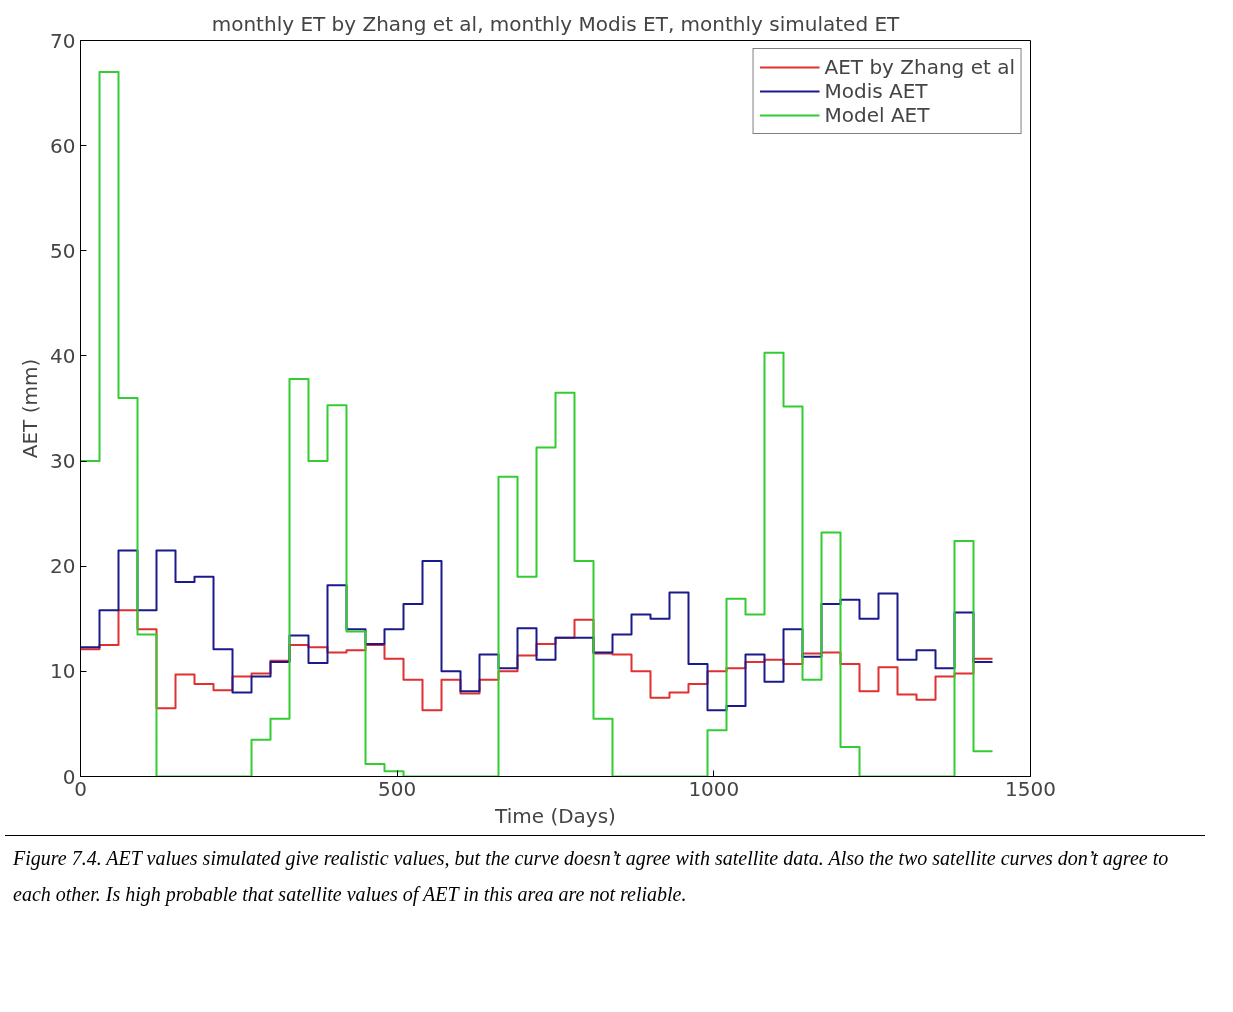  What do you see at coordinates (63, 40) in the screenshot?
I see `y-tick-label: 70` at bounding box center [63, 40].